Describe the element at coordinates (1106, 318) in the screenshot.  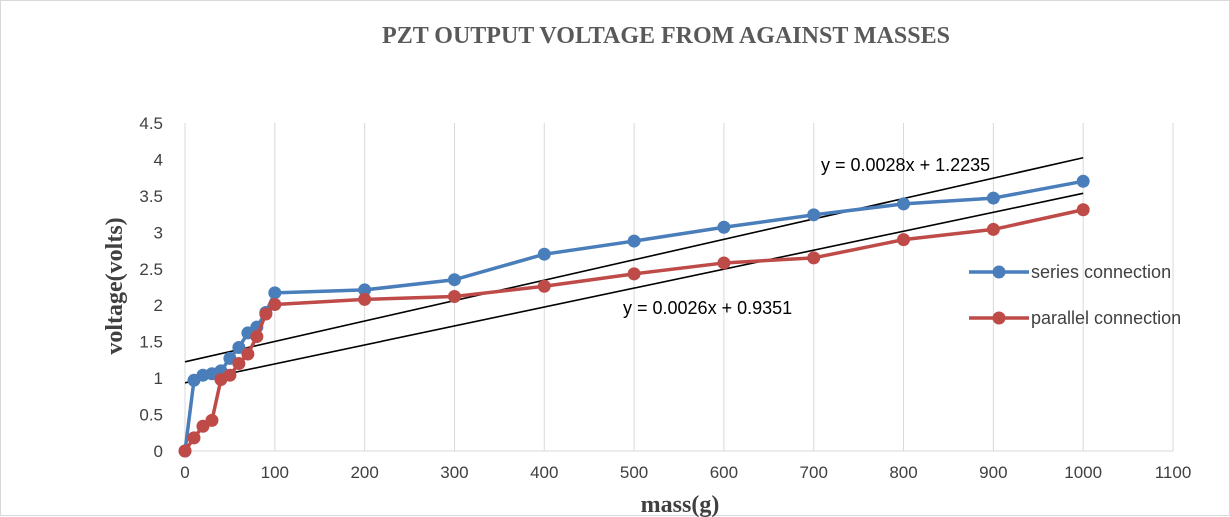
I see `legend-label-parallel: parallel connection` at that location.